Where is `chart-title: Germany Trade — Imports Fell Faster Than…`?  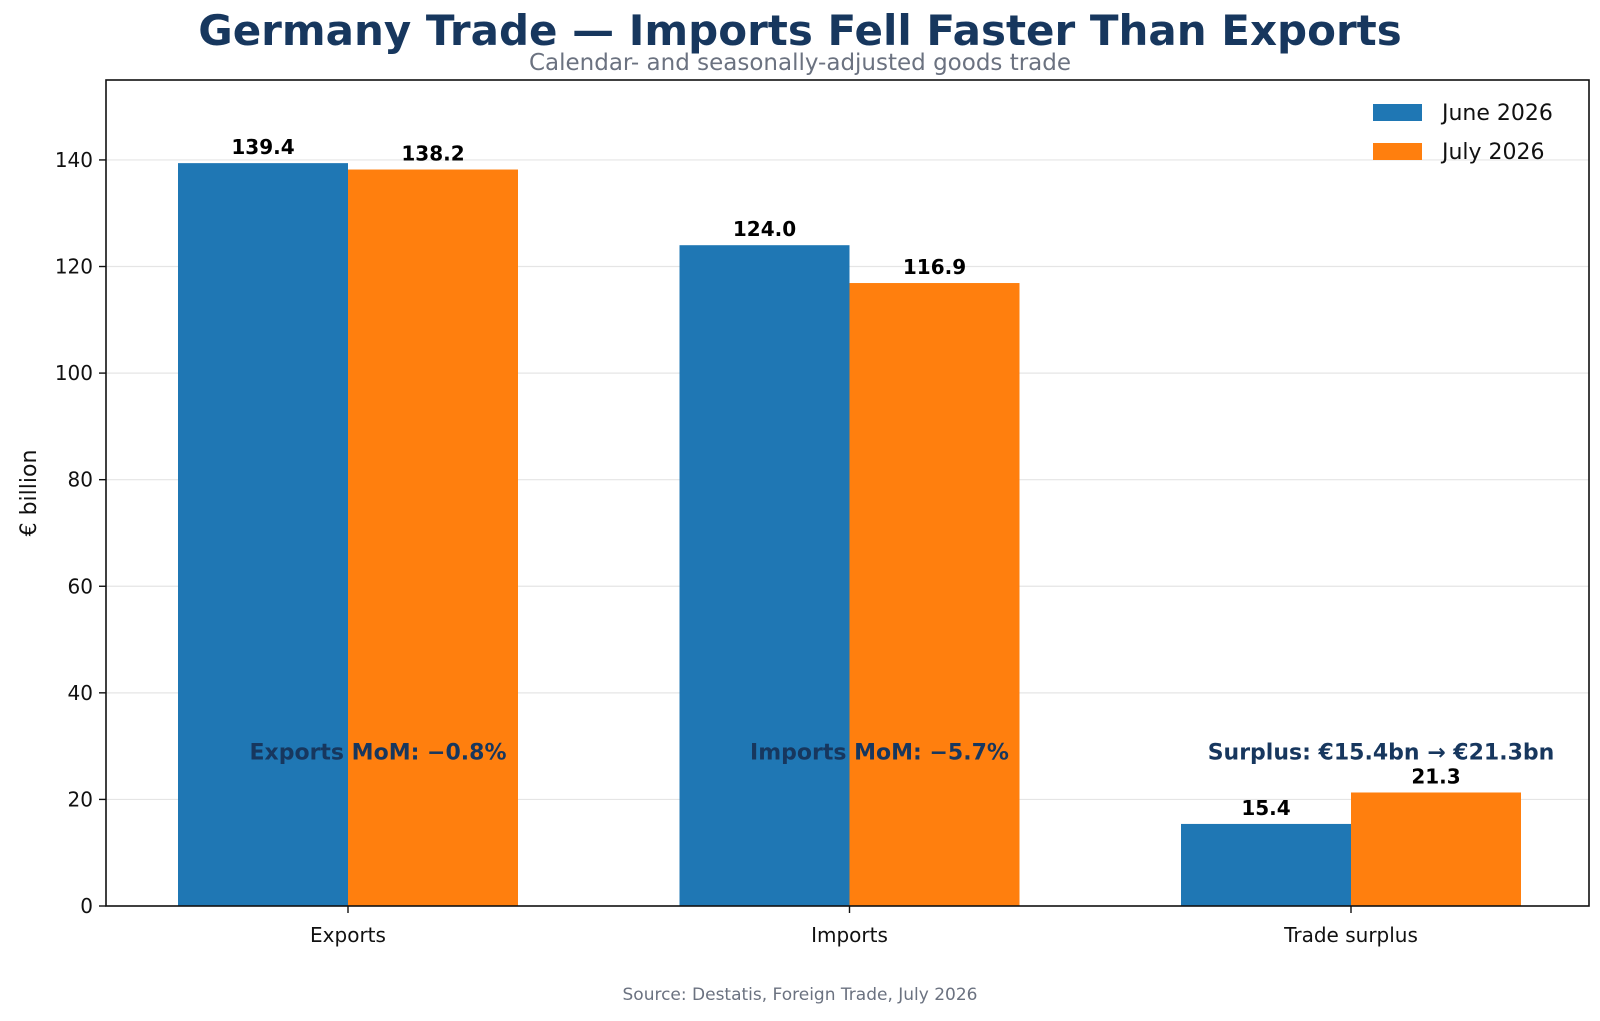 chart-title: Germany Trade — Imports Fell Faster Than… is located at coordinates (800, 30).